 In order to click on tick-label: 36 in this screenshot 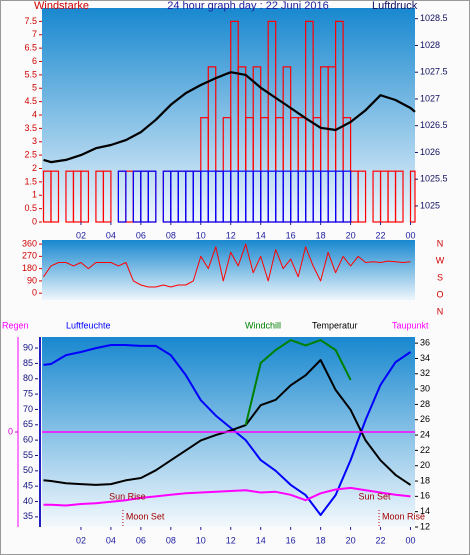, I will do `click(425, 343)`.